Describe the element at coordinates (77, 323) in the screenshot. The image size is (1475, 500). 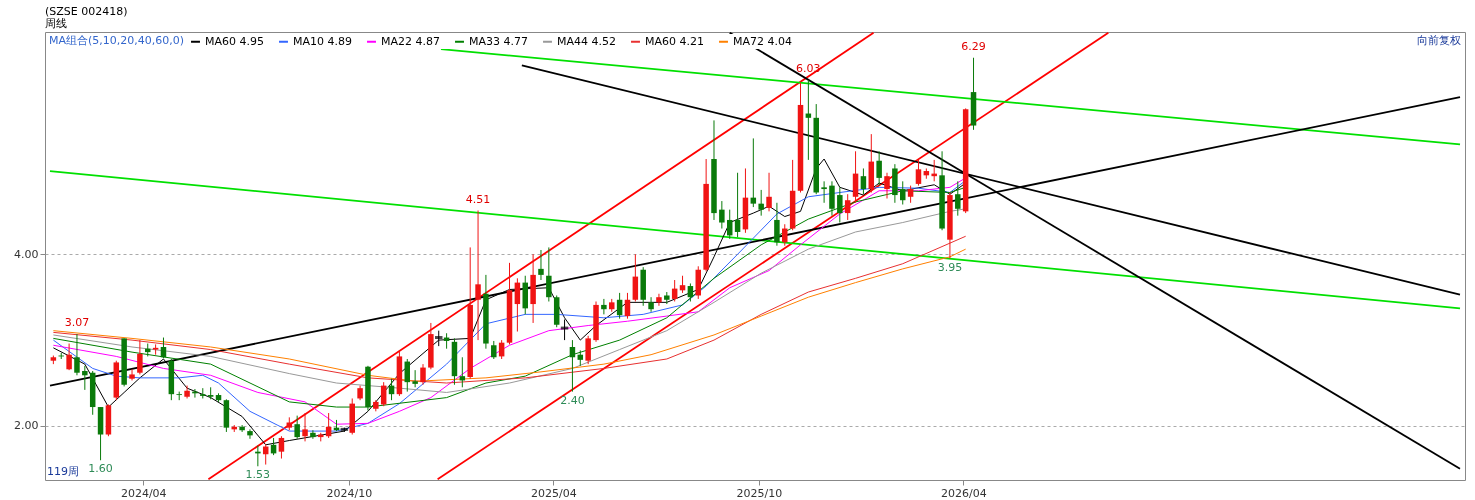
I see `annotation: 3.07` at that location.